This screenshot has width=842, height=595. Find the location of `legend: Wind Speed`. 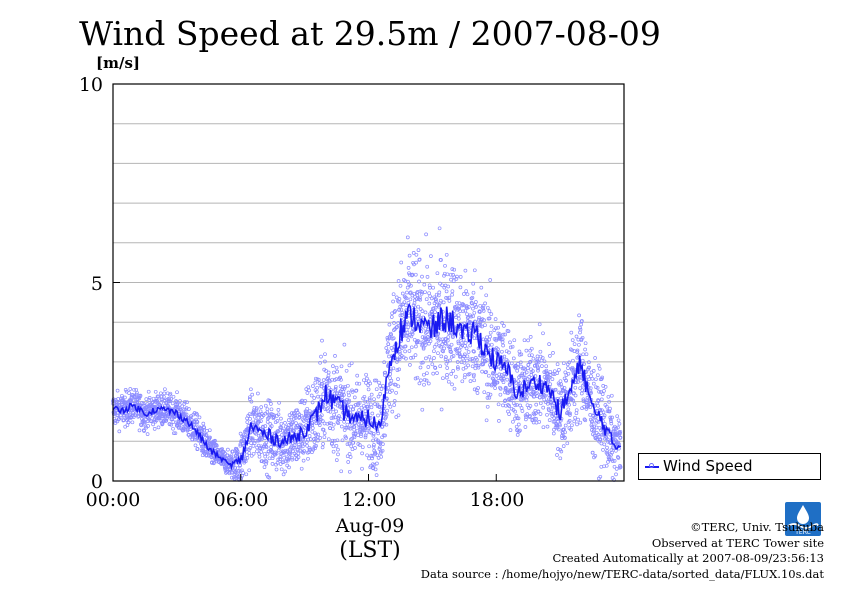

legend: Wind Speed is located at coordinates (729, 466).